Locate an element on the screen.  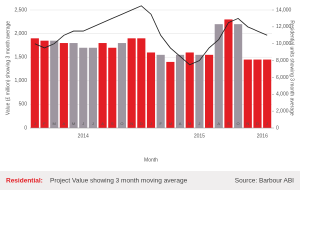
y-tick-label: 2,000 is located at coordinates (20, 34).